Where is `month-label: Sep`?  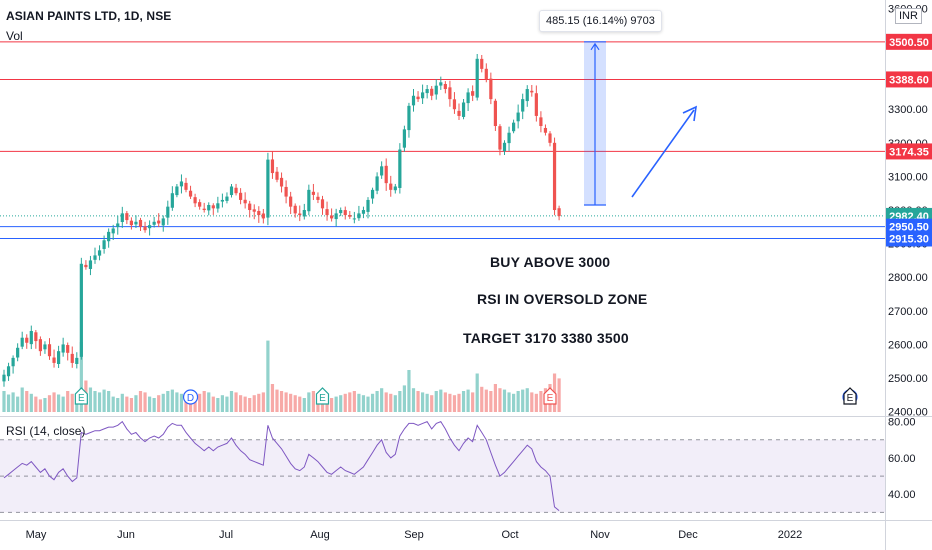
month-label: Sep is located at coordinates (414, 535).